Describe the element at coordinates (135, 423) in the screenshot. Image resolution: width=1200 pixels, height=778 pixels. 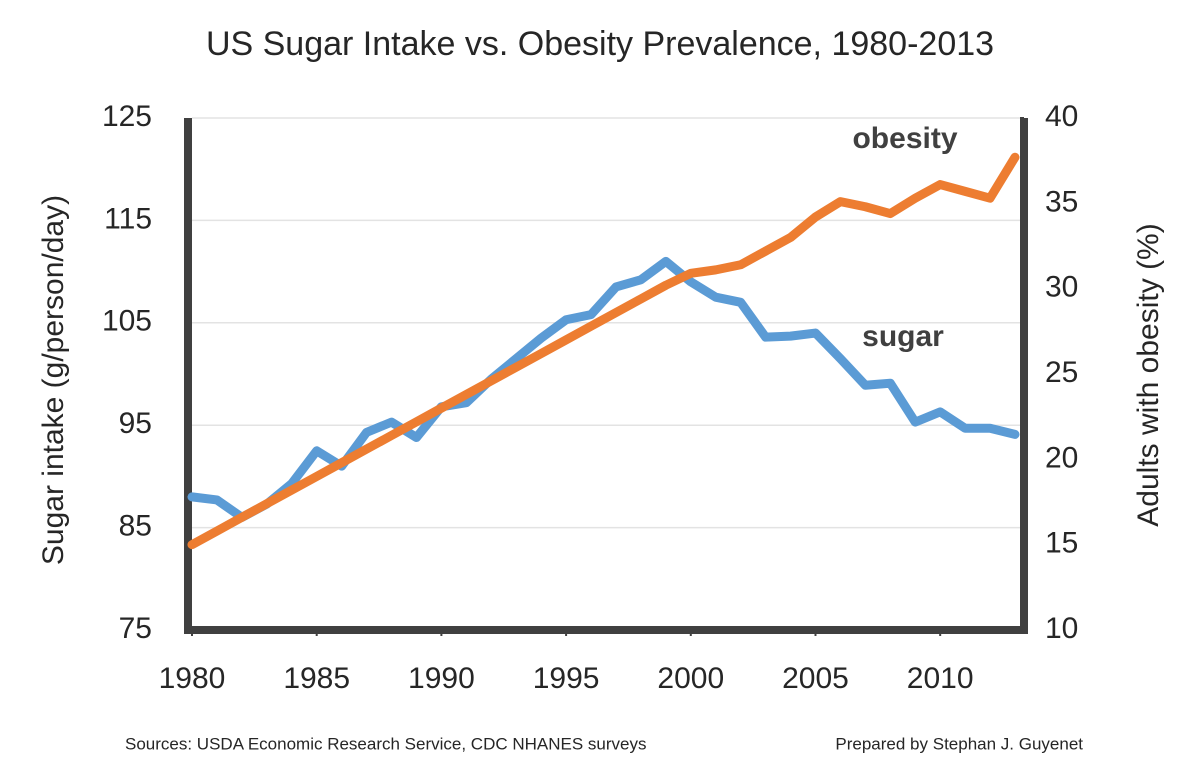
I see `y-tick-label: 95` at that location.